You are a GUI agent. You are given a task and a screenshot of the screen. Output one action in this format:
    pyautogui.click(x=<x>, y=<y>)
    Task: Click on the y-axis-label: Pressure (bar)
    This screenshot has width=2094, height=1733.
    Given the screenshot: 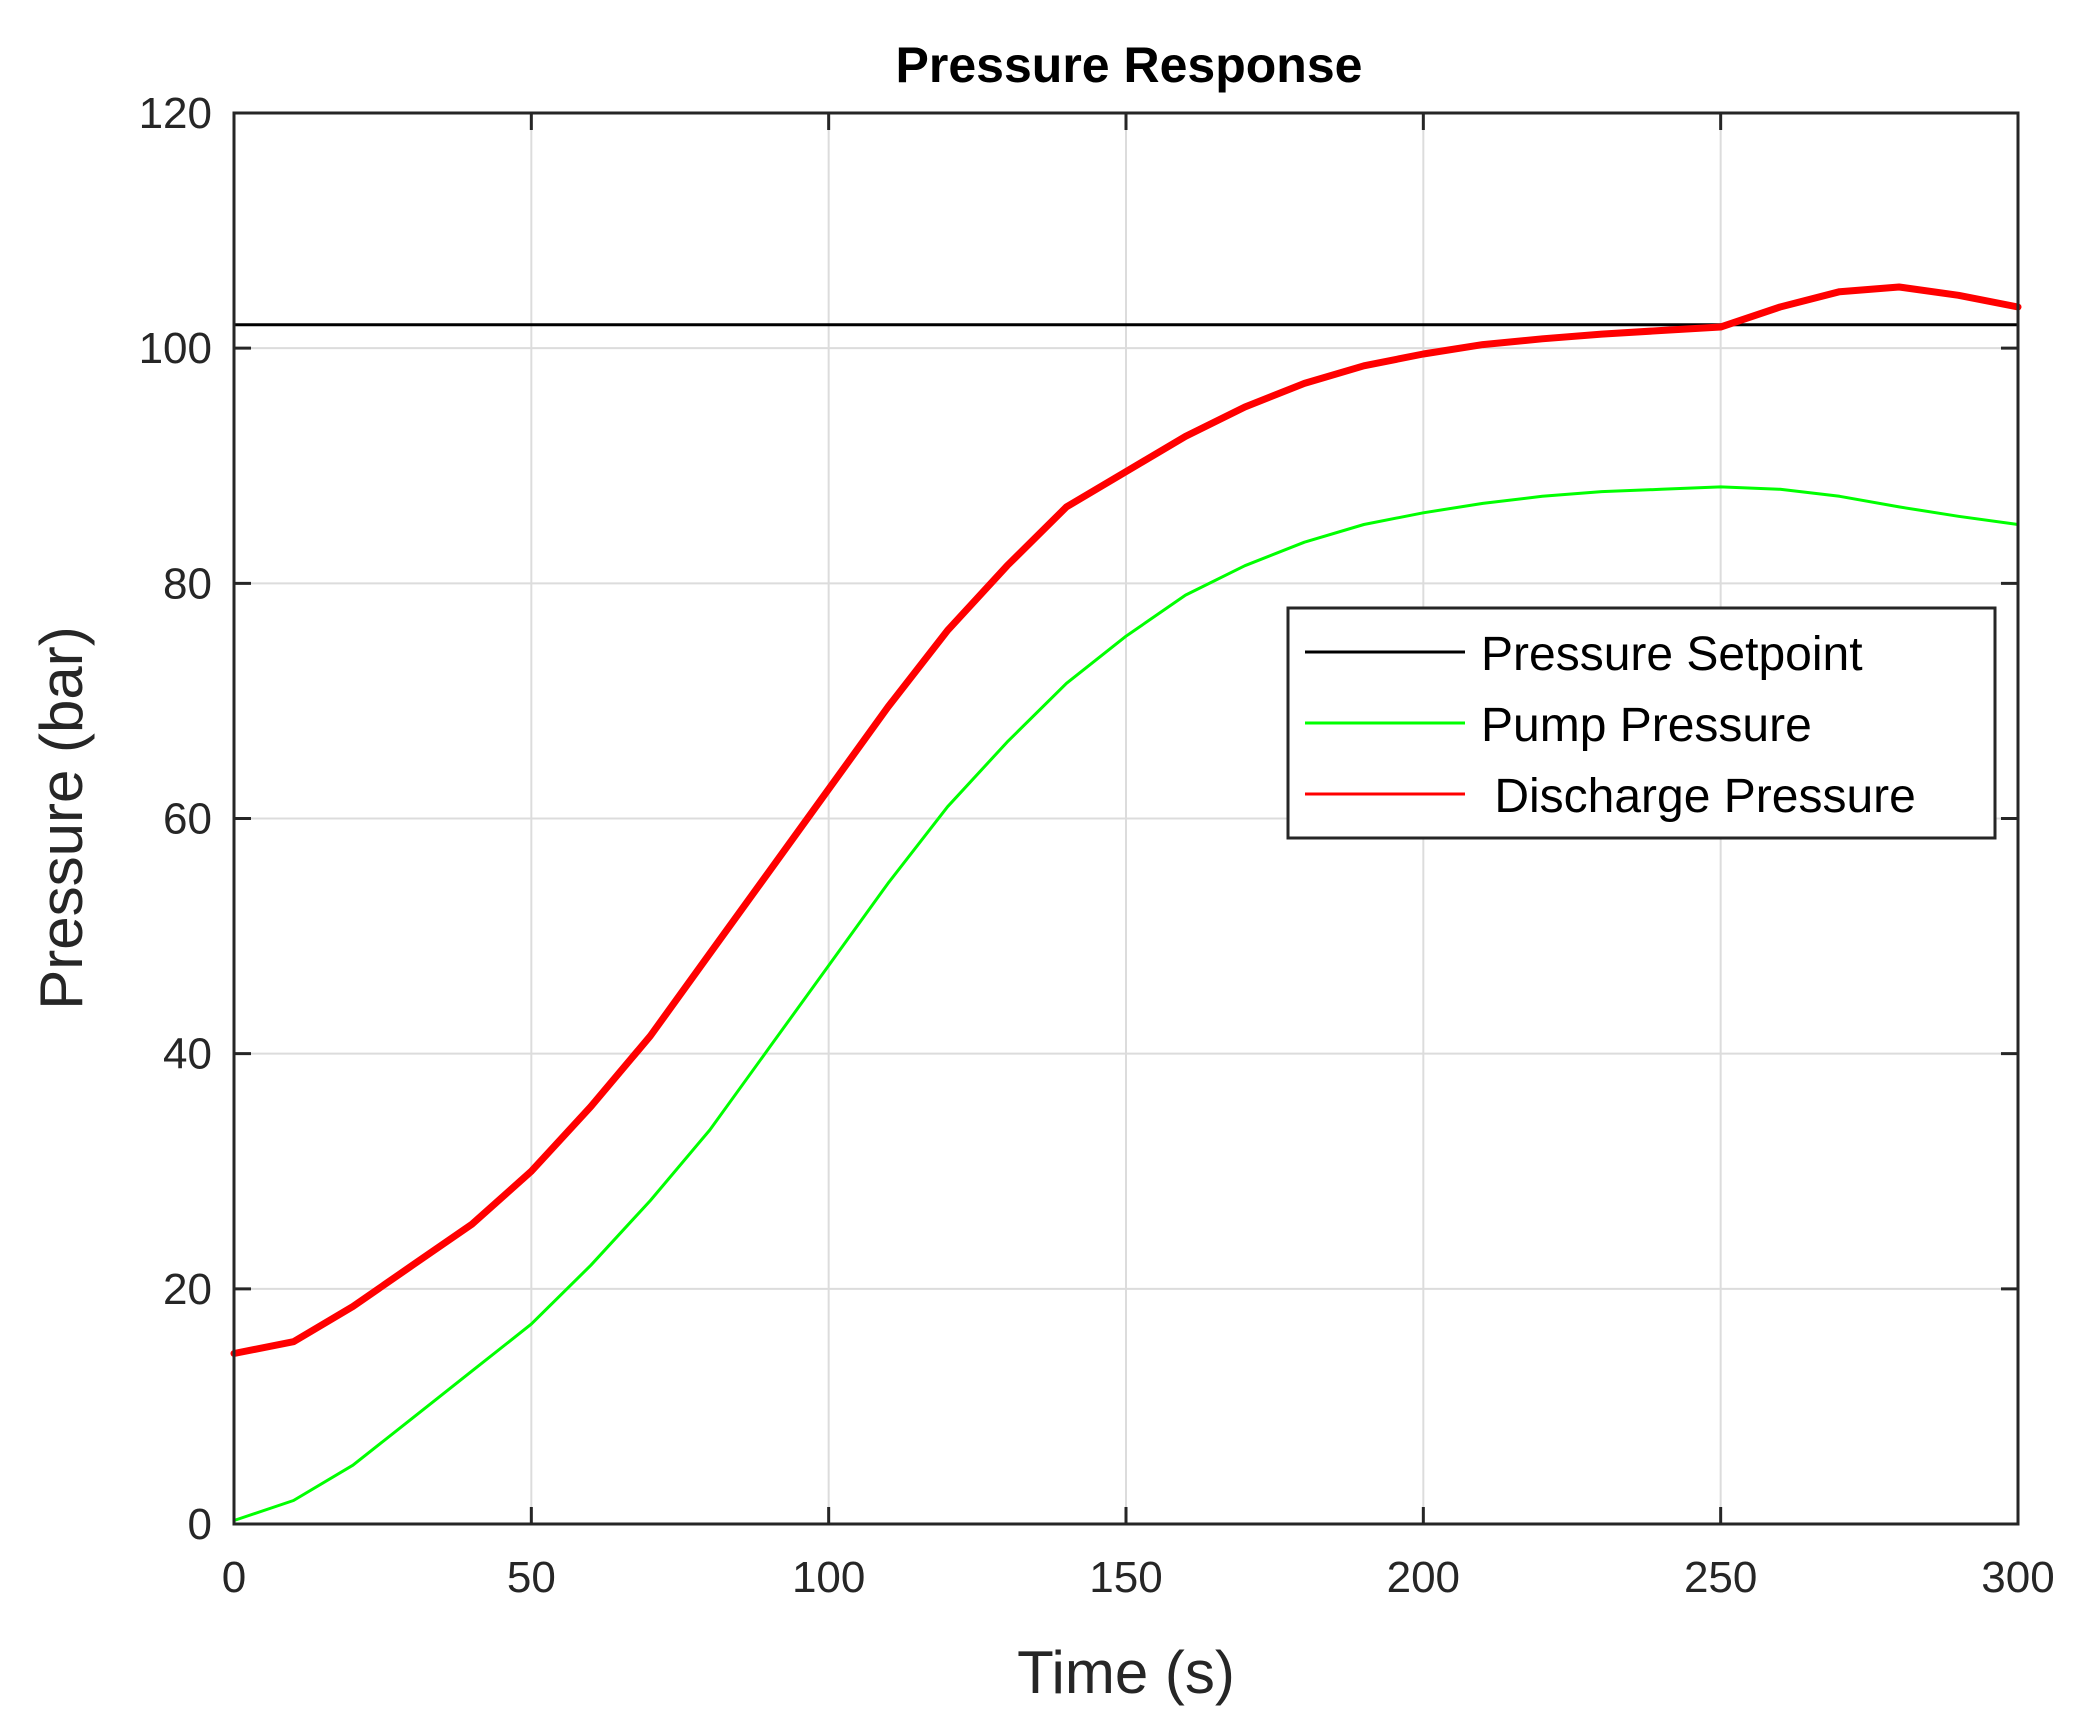 What is the action you would take?
    pyautogui.click(x=61, y=817)
    